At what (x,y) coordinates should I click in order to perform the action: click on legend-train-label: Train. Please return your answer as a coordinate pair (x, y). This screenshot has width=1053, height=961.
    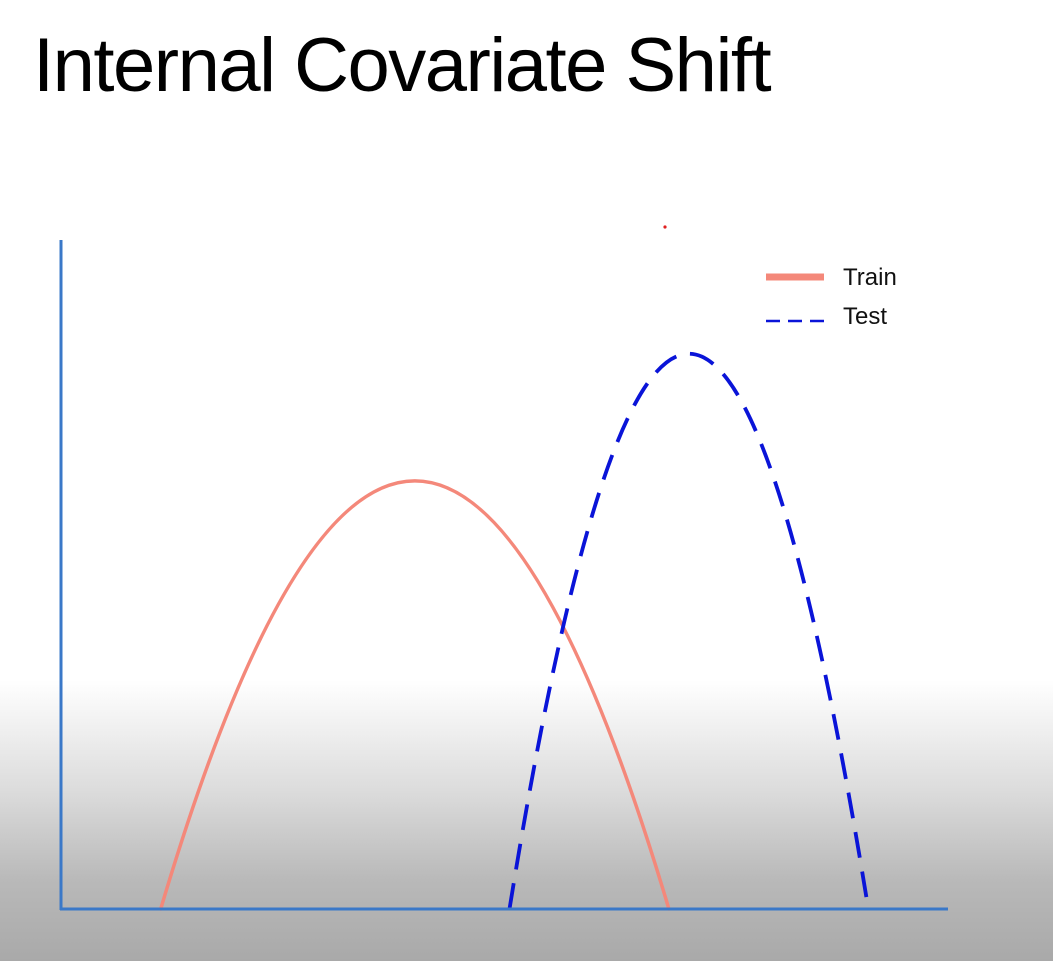
    Looking at the image, I should click on (870, 277).